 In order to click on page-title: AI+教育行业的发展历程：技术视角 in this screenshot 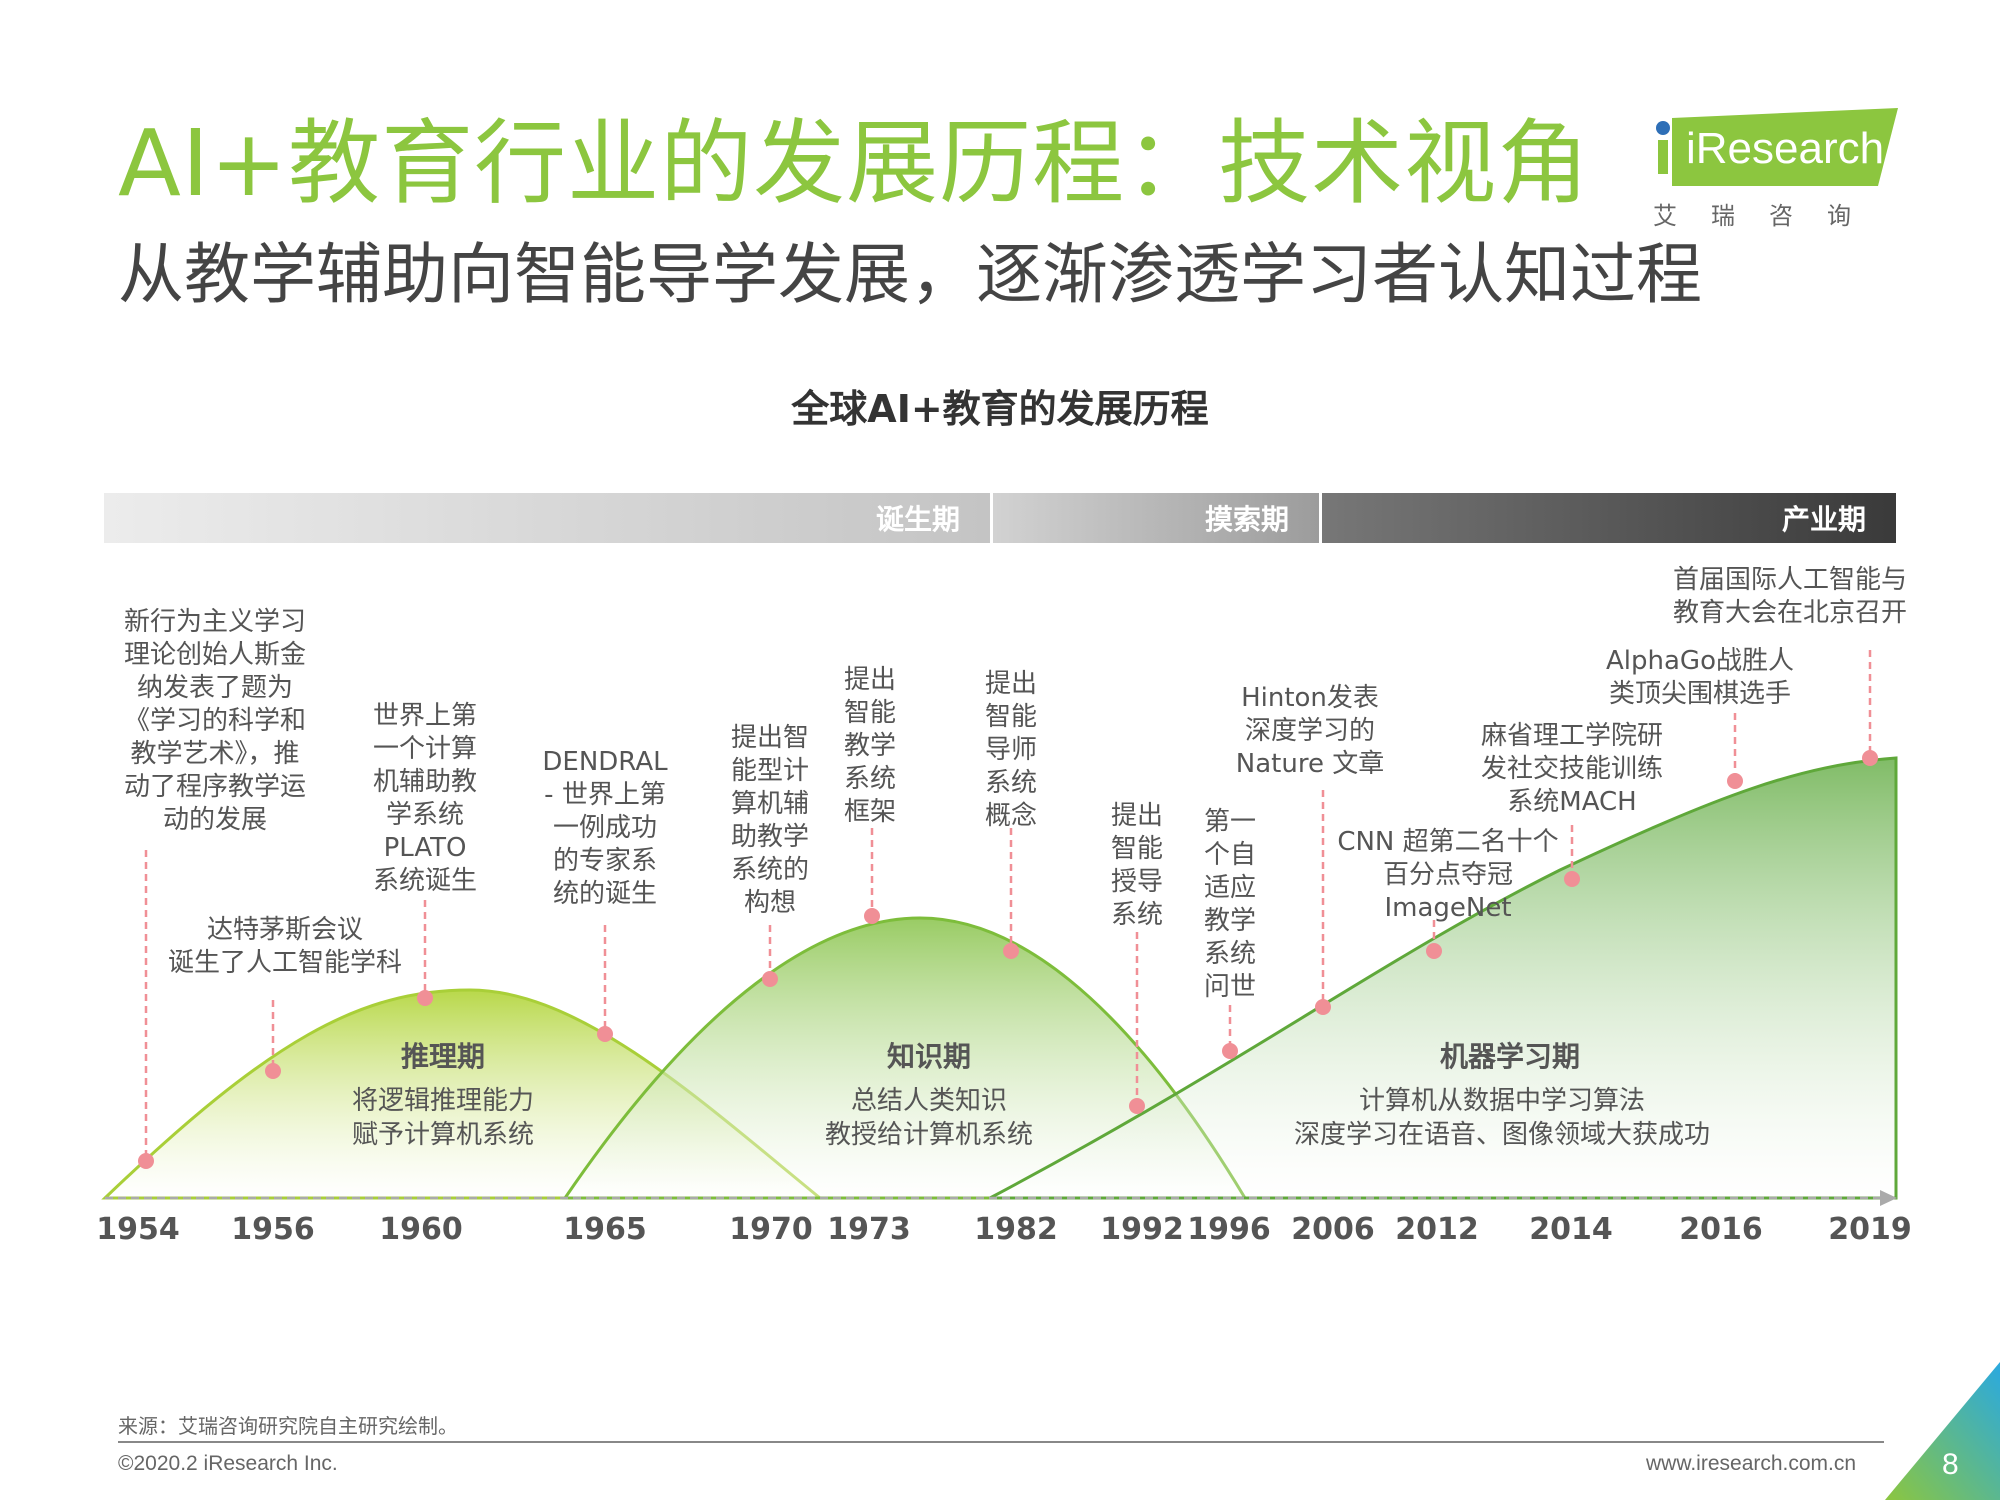, I will do `click(854, 163)`.